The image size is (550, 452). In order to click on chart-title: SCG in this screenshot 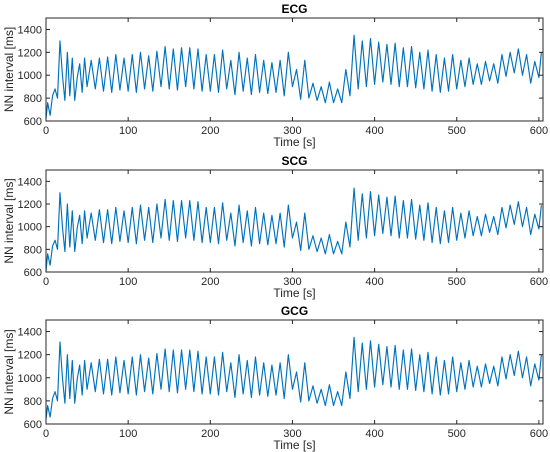, I will do `click(294, 161)`.